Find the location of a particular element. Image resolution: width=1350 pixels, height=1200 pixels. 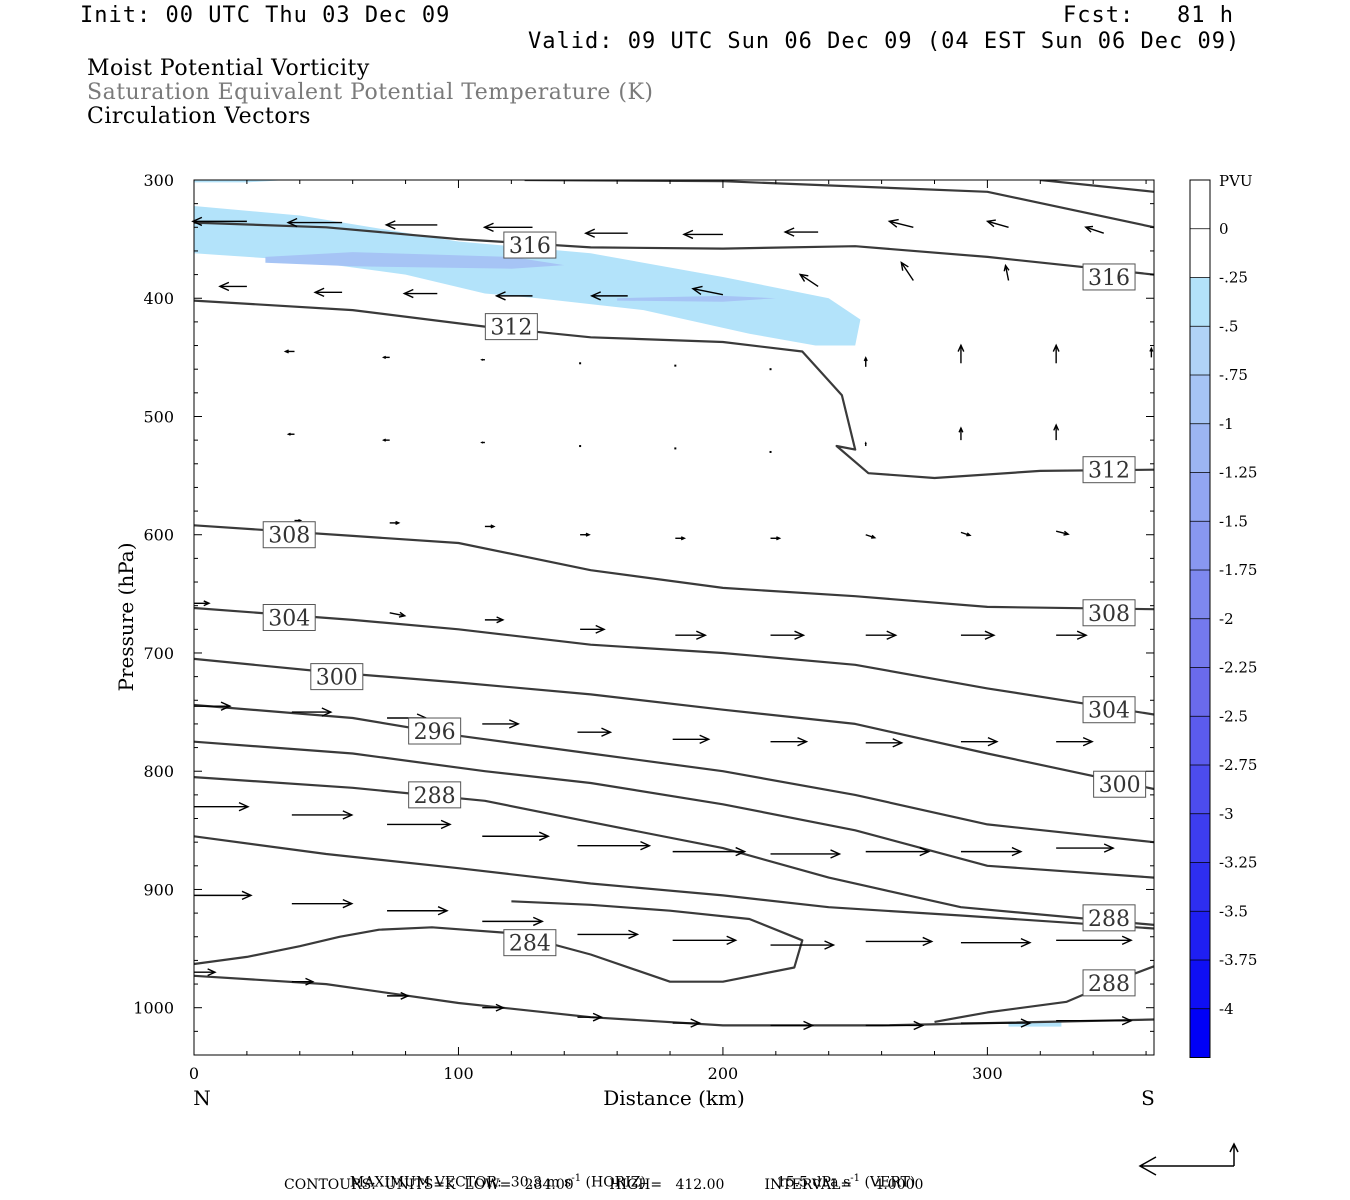

colorbar-tick: -2.25 is located at coordinates (1223, 668).